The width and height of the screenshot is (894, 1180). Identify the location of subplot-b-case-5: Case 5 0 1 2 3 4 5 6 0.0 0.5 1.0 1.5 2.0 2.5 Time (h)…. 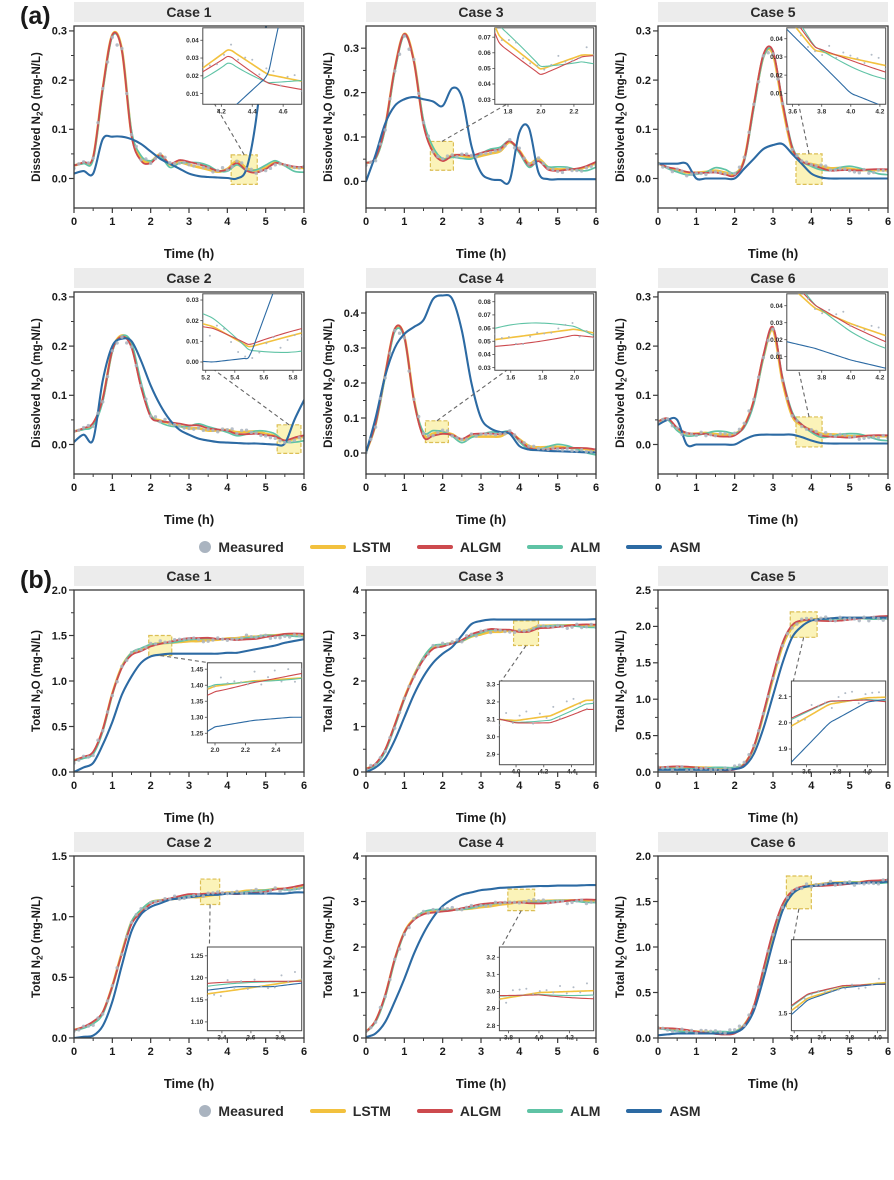
(753, 698).